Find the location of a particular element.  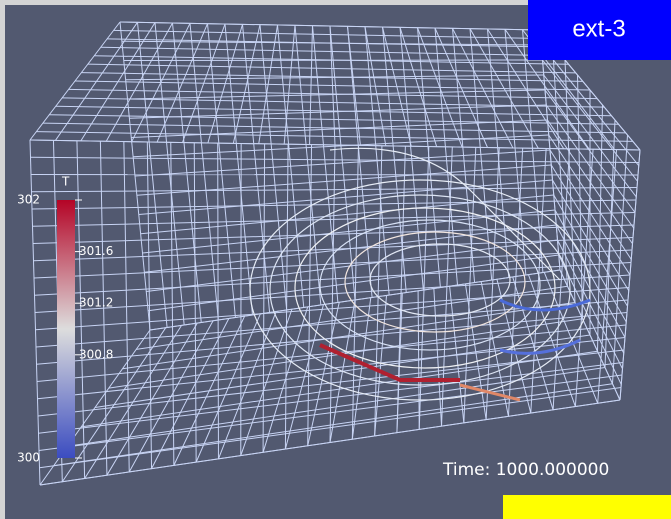

time-label: Time: 1000.000000 is located at coordinates (525, 470).